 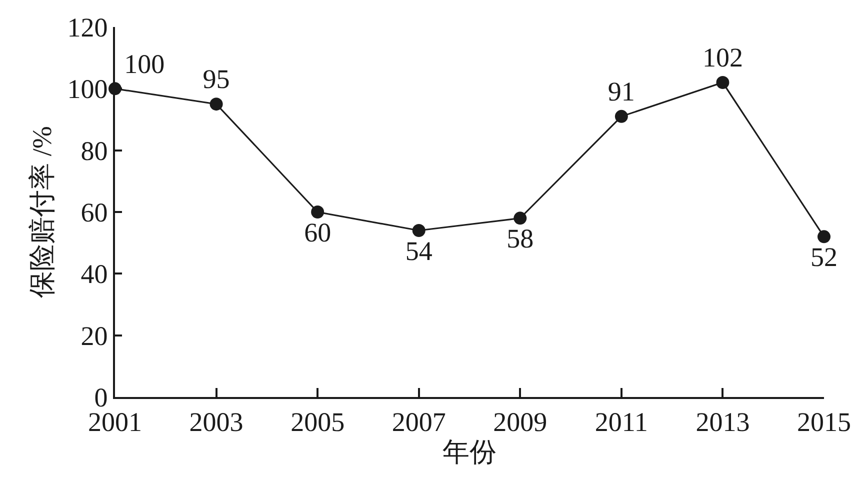 I want to click on data-label: 60, so click(x=318, y=232).